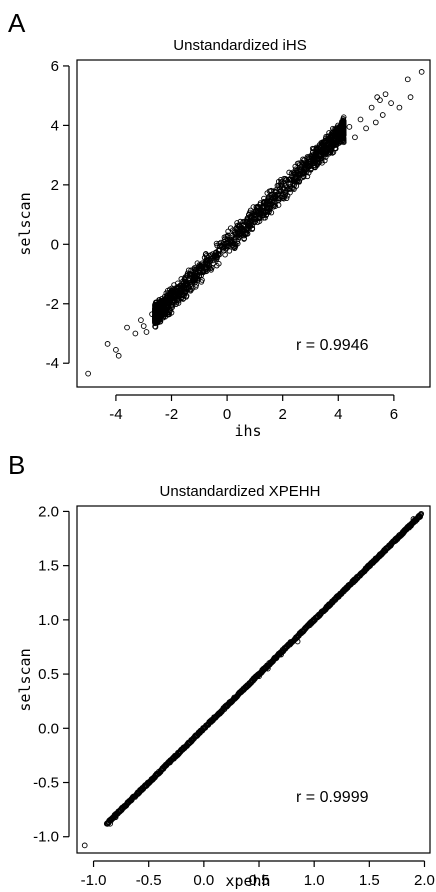 The width and height of the screenshot is (436, 892). What do you see at coordinates (55, 66) in the screenshot?
I see `panel-a-y-tick-label: 6` at bounding box center [55, 66].